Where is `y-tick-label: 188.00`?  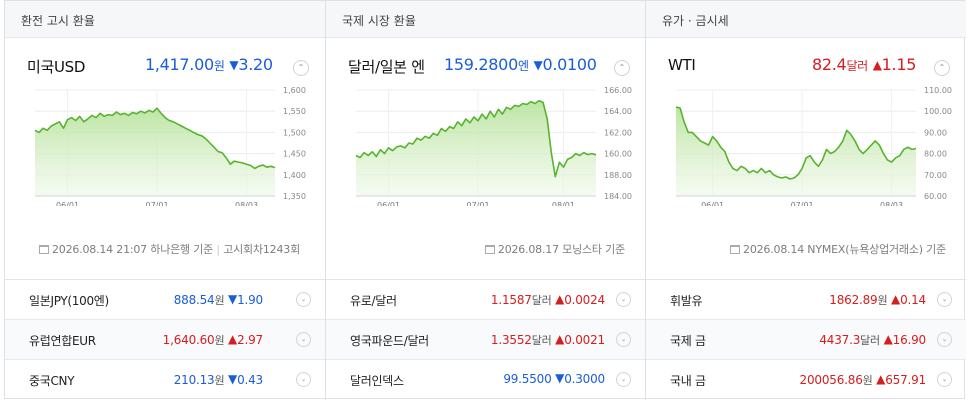 y-tick-label: 188.00 is located at coordinates (618, 175).